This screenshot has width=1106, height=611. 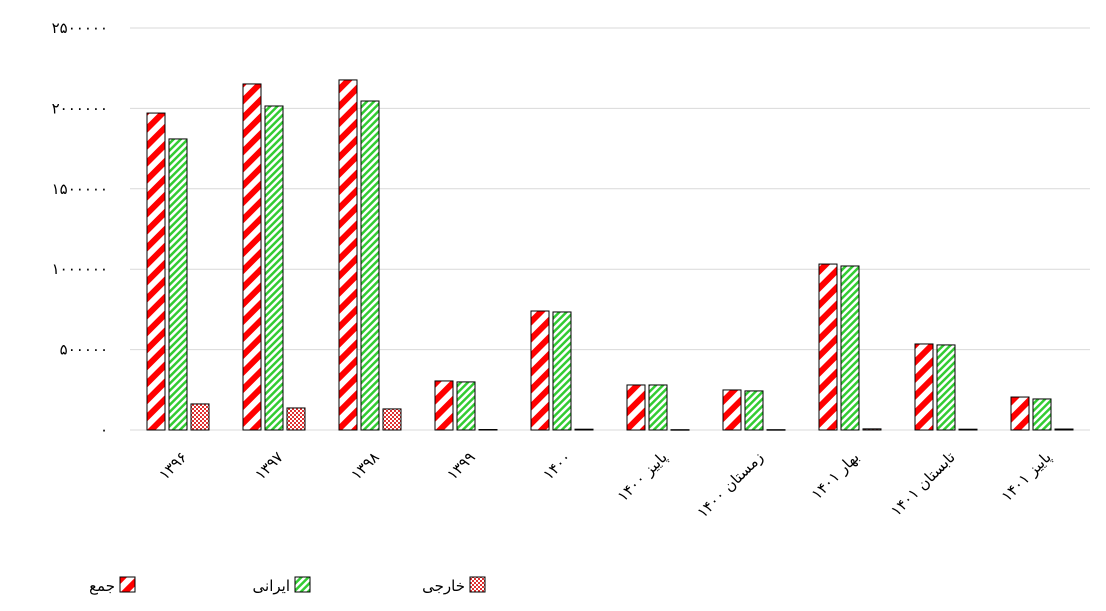 What do you see at coordinates (80, 189) in the screenshot?
I see `y-tick-label: ۱۵۰۰۰۰۰` at bounding box center [80, 189].